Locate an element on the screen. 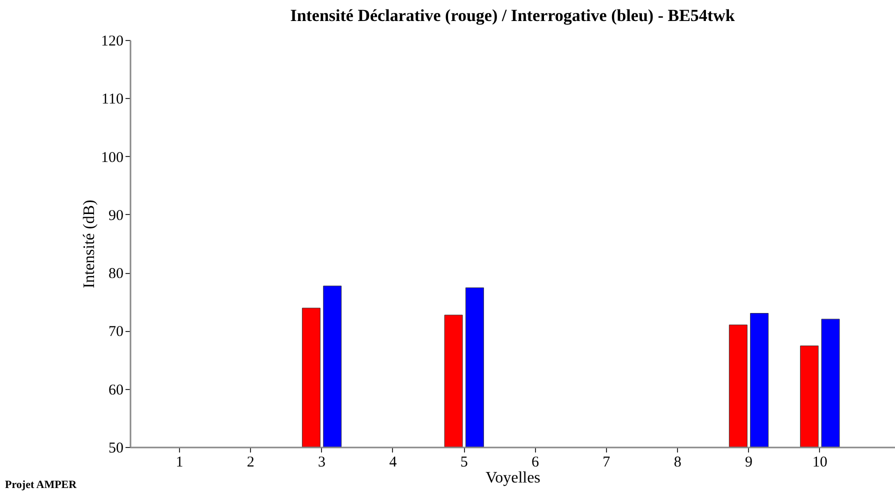 The width and height of the screenshot is (895, 492). y-axis-title: Intensité (dB) is located at coordinates (89, 244).